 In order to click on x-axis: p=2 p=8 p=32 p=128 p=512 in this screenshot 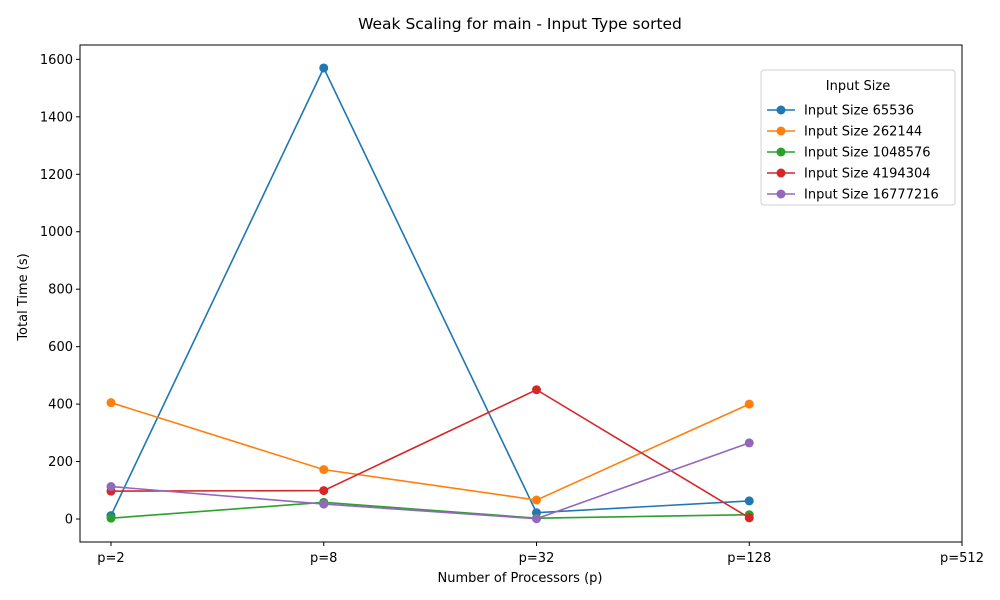, I will do `click(540, 554)`.